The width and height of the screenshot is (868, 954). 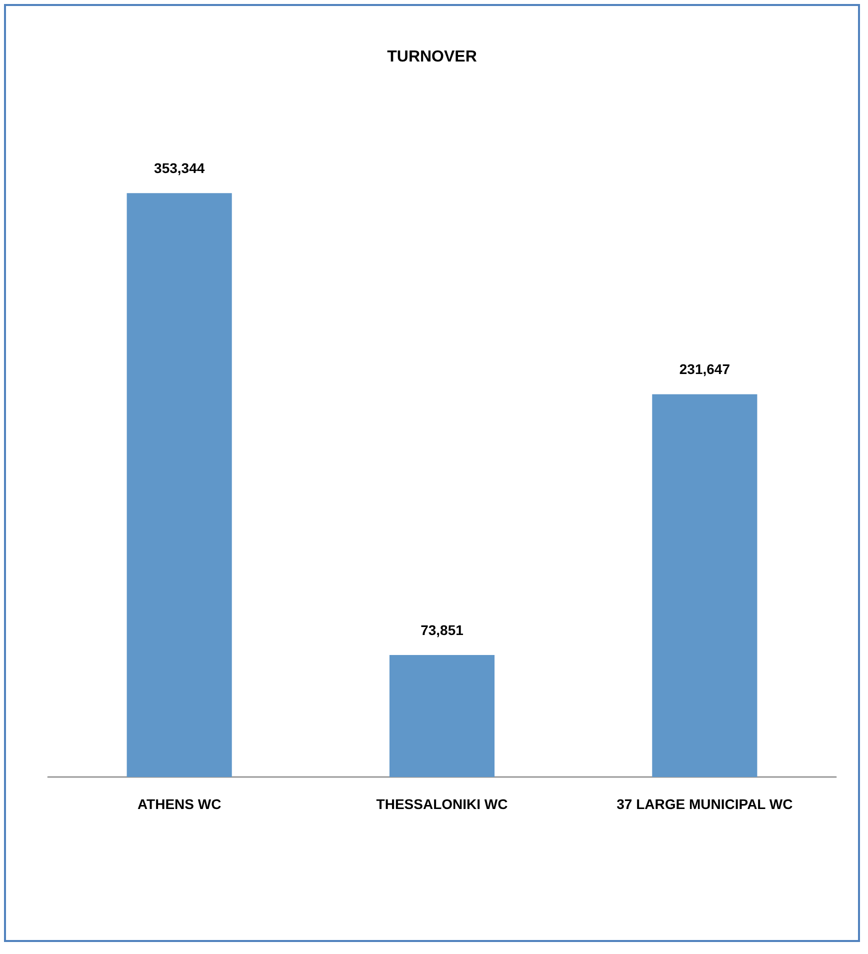 What do you see at coordinates (179, 804) in the screenshot?
I see `x-tick-label: ATHENS WC` at bounding box center [179, 804].